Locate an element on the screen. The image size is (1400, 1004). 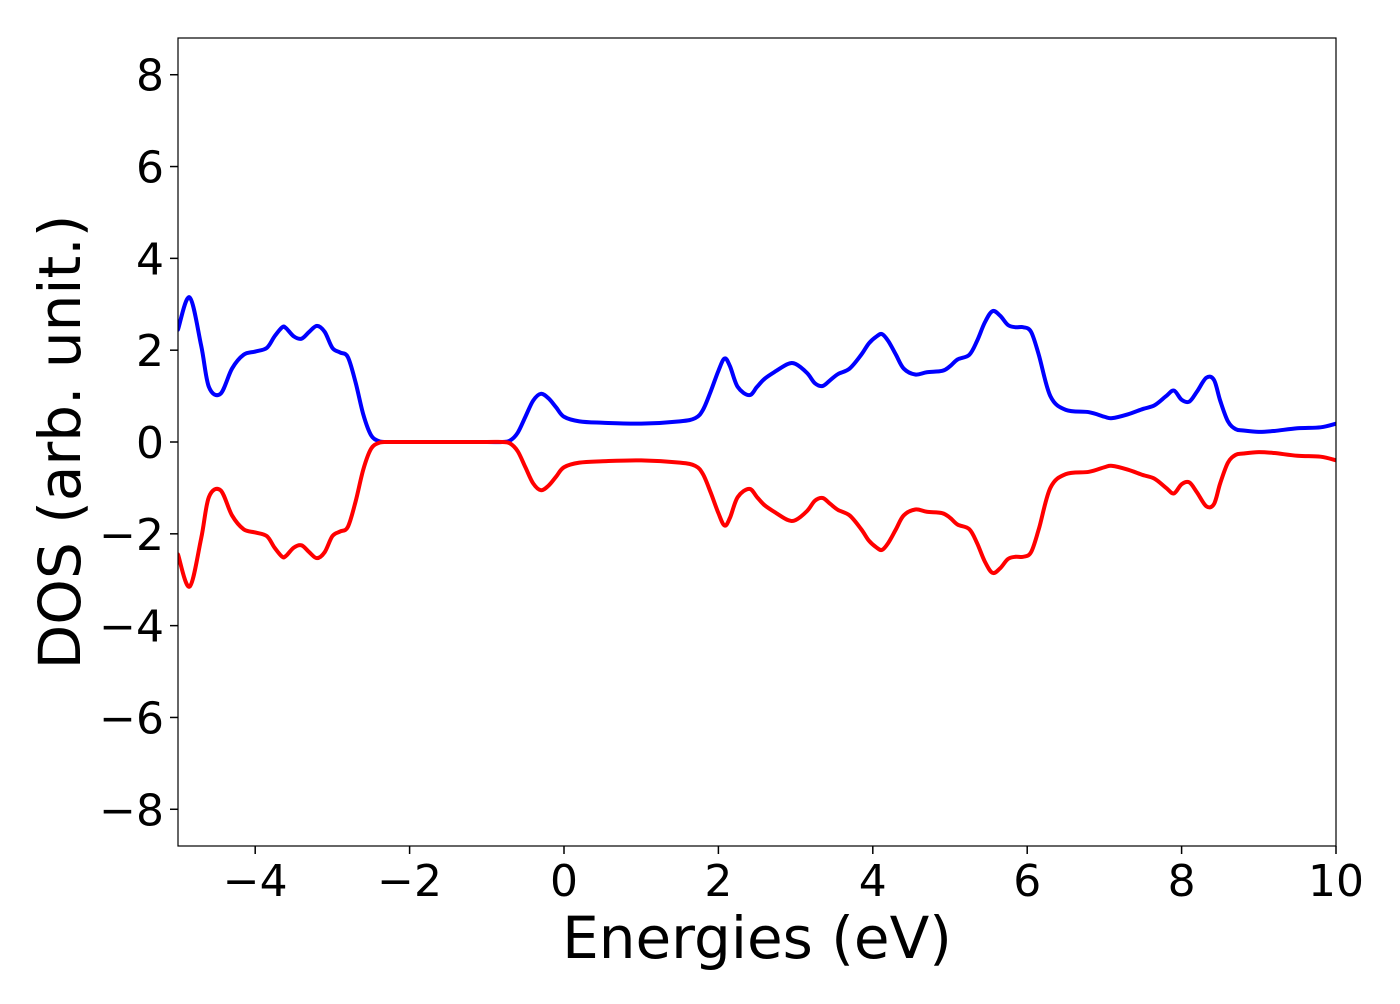
x-axis: −4 −2 0 2 4 6 8 10 is located at coordinates (793, 876).